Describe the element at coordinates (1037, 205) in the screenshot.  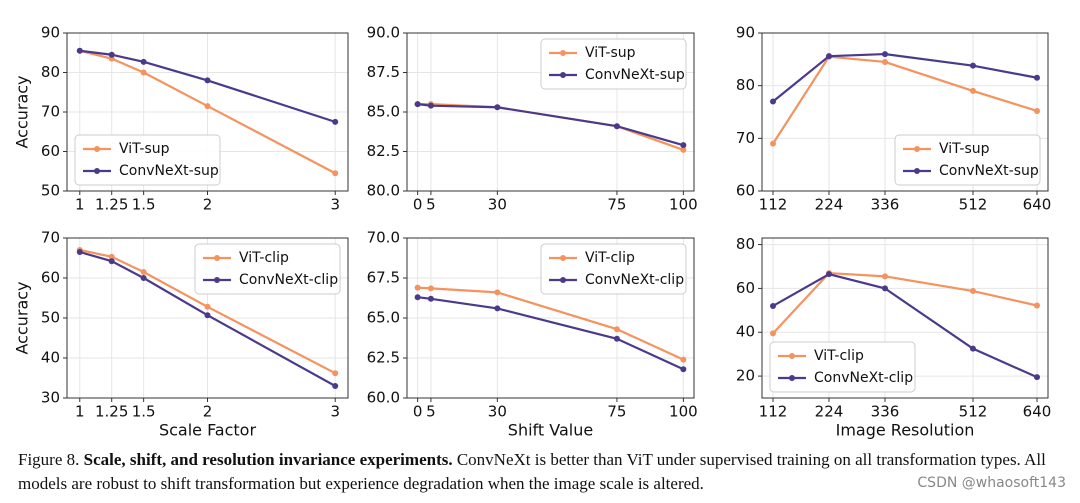
I see `x-tick-label: 640` at that location.